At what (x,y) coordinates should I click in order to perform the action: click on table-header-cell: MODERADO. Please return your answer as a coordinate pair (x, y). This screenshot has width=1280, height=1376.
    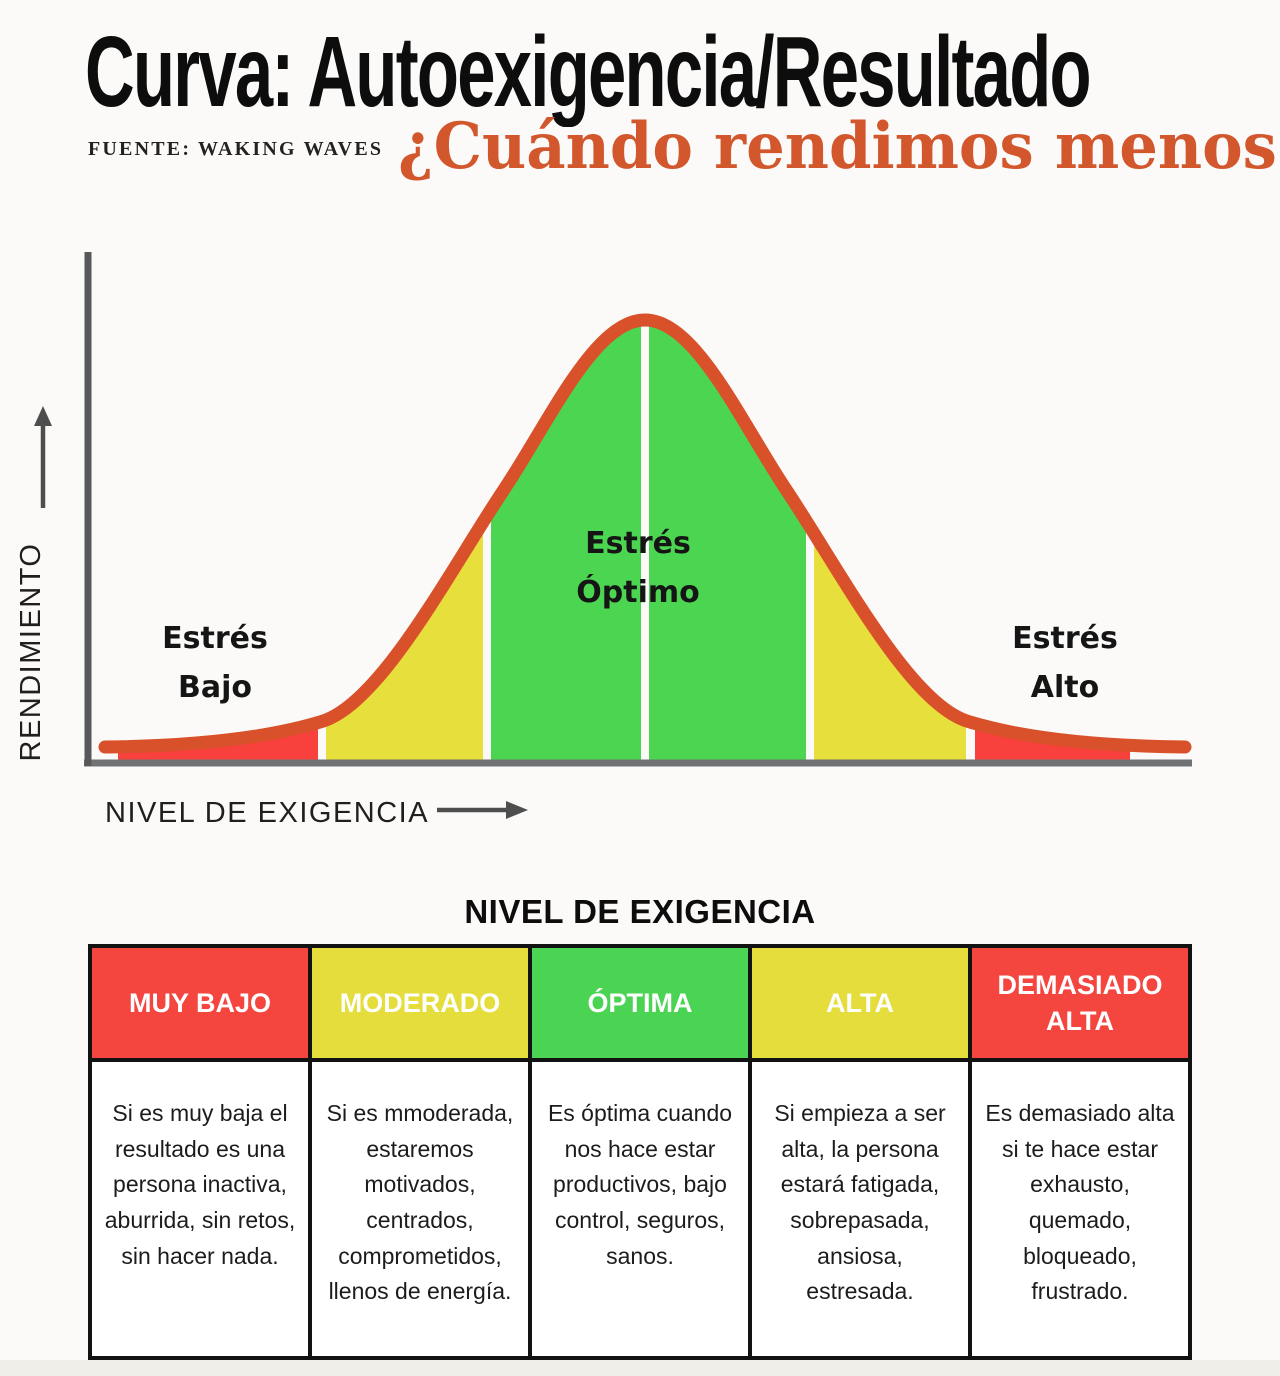
    Looking at the image, I should click on (420, 1003).